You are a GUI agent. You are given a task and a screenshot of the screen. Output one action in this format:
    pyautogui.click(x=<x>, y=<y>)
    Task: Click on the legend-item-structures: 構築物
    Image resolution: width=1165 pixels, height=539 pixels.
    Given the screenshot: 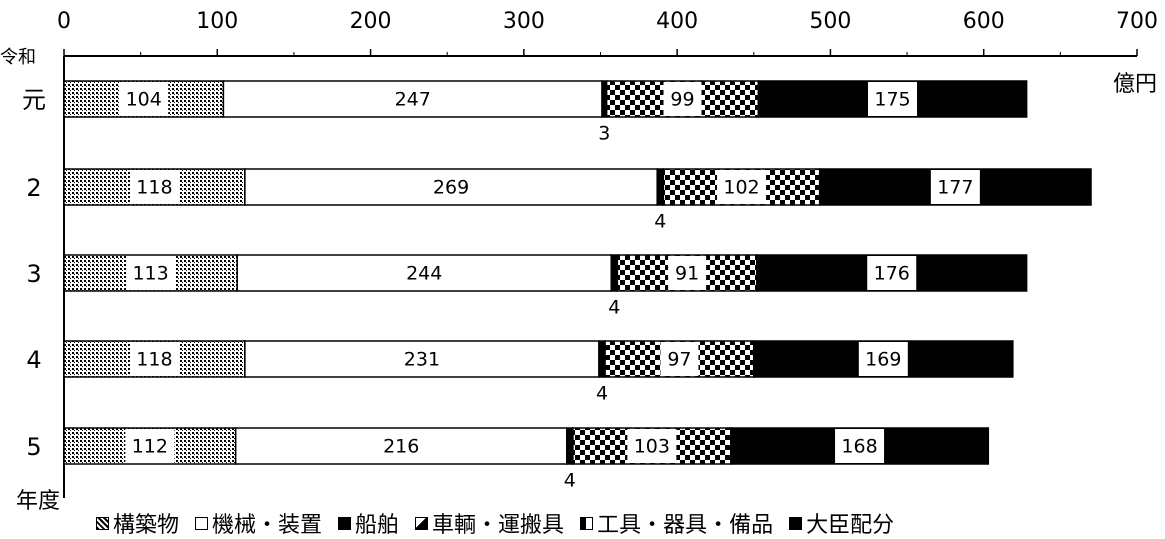 What is the action you would take?
    pyautogui.click(x=137, y=523)
    